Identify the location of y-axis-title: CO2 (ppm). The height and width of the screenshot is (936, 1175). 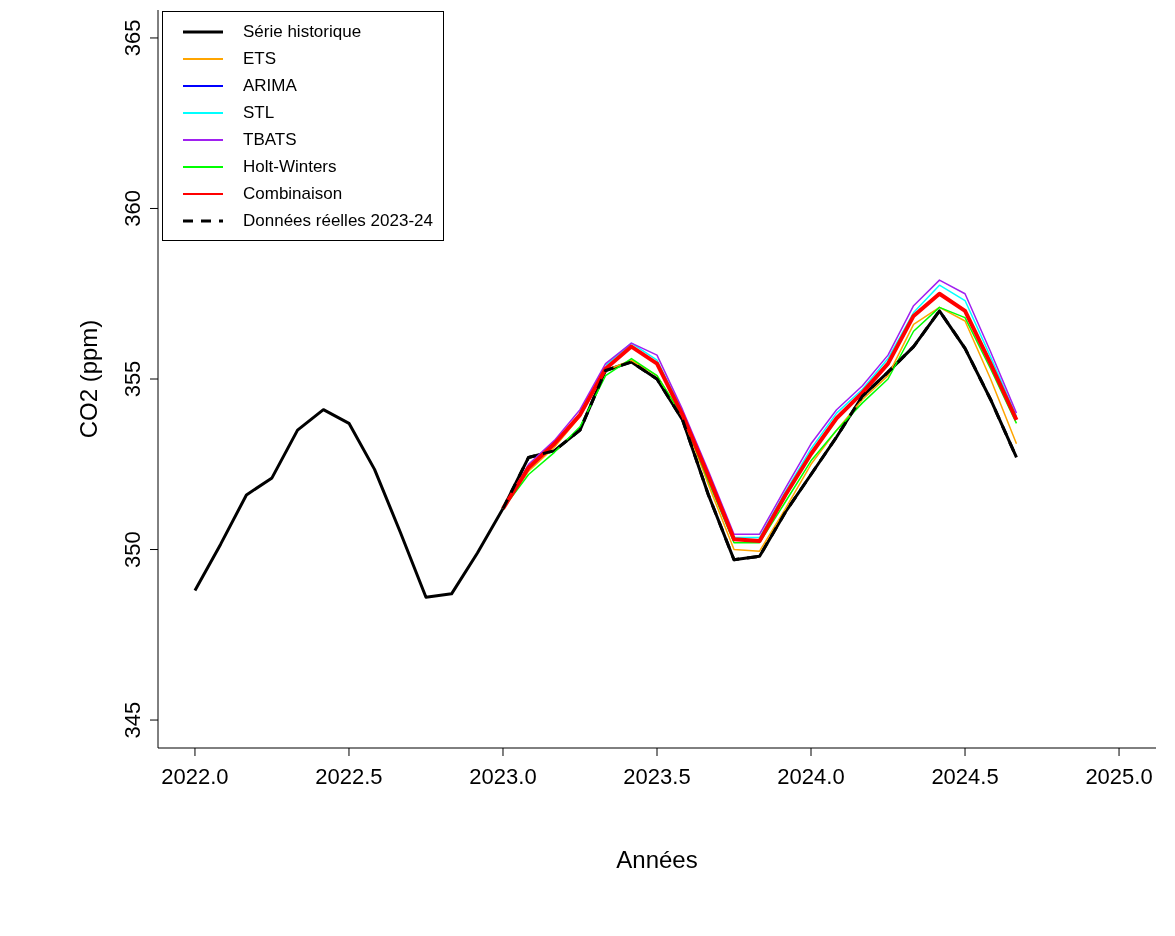
(88, 379).